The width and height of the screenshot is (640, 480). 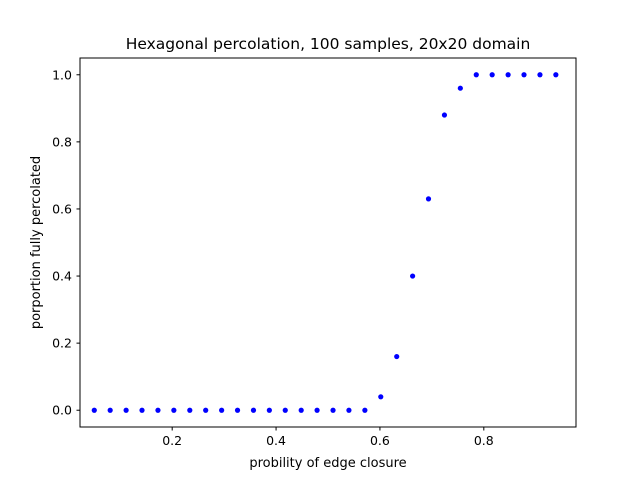 What do you see at coordinates (62, 208) in the screenshot?
I see `y-tick-label: 0.6` at bounding box center [62, 208].